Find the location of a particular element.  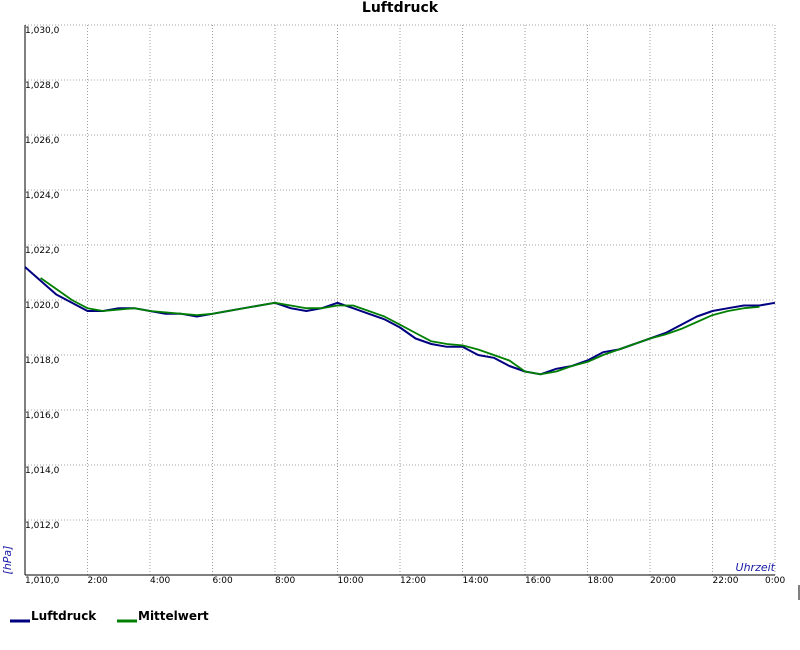

y-tick-label: 1,028,0 is located at coordinates (42, 86).